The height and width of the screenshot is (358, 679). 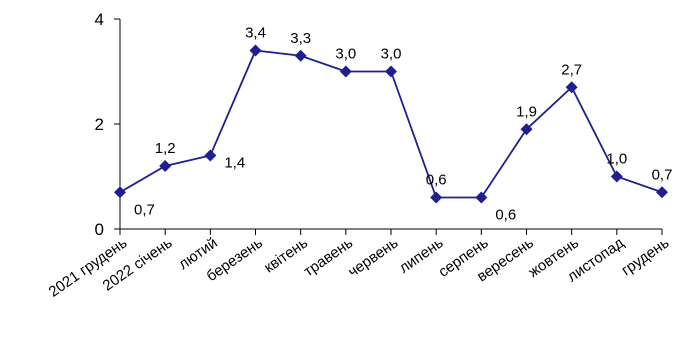 What do you see at coordinates (234, 163) in the screenshot?
I see `data-label: 1,4` at bounding box center [234, 163].